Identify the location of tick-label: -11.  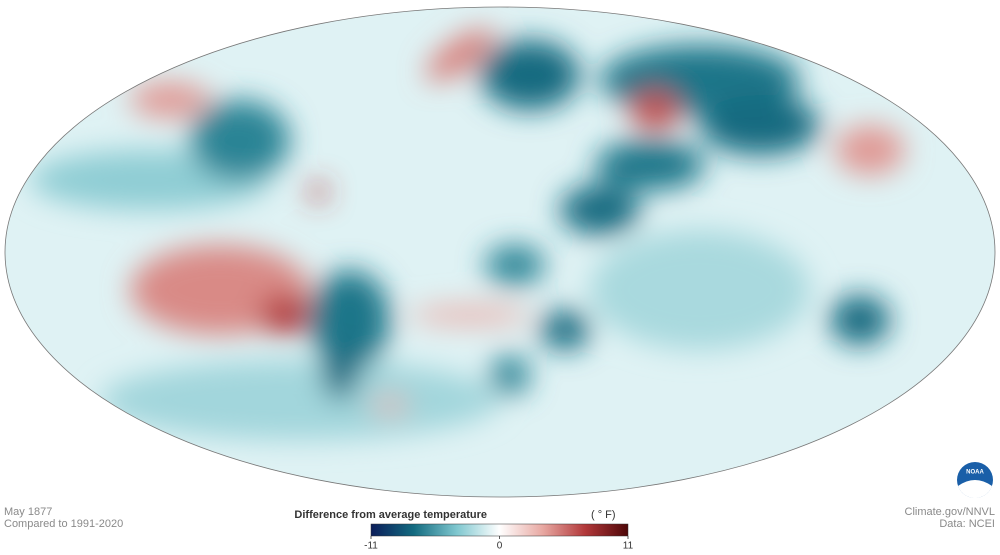
(371, 546).